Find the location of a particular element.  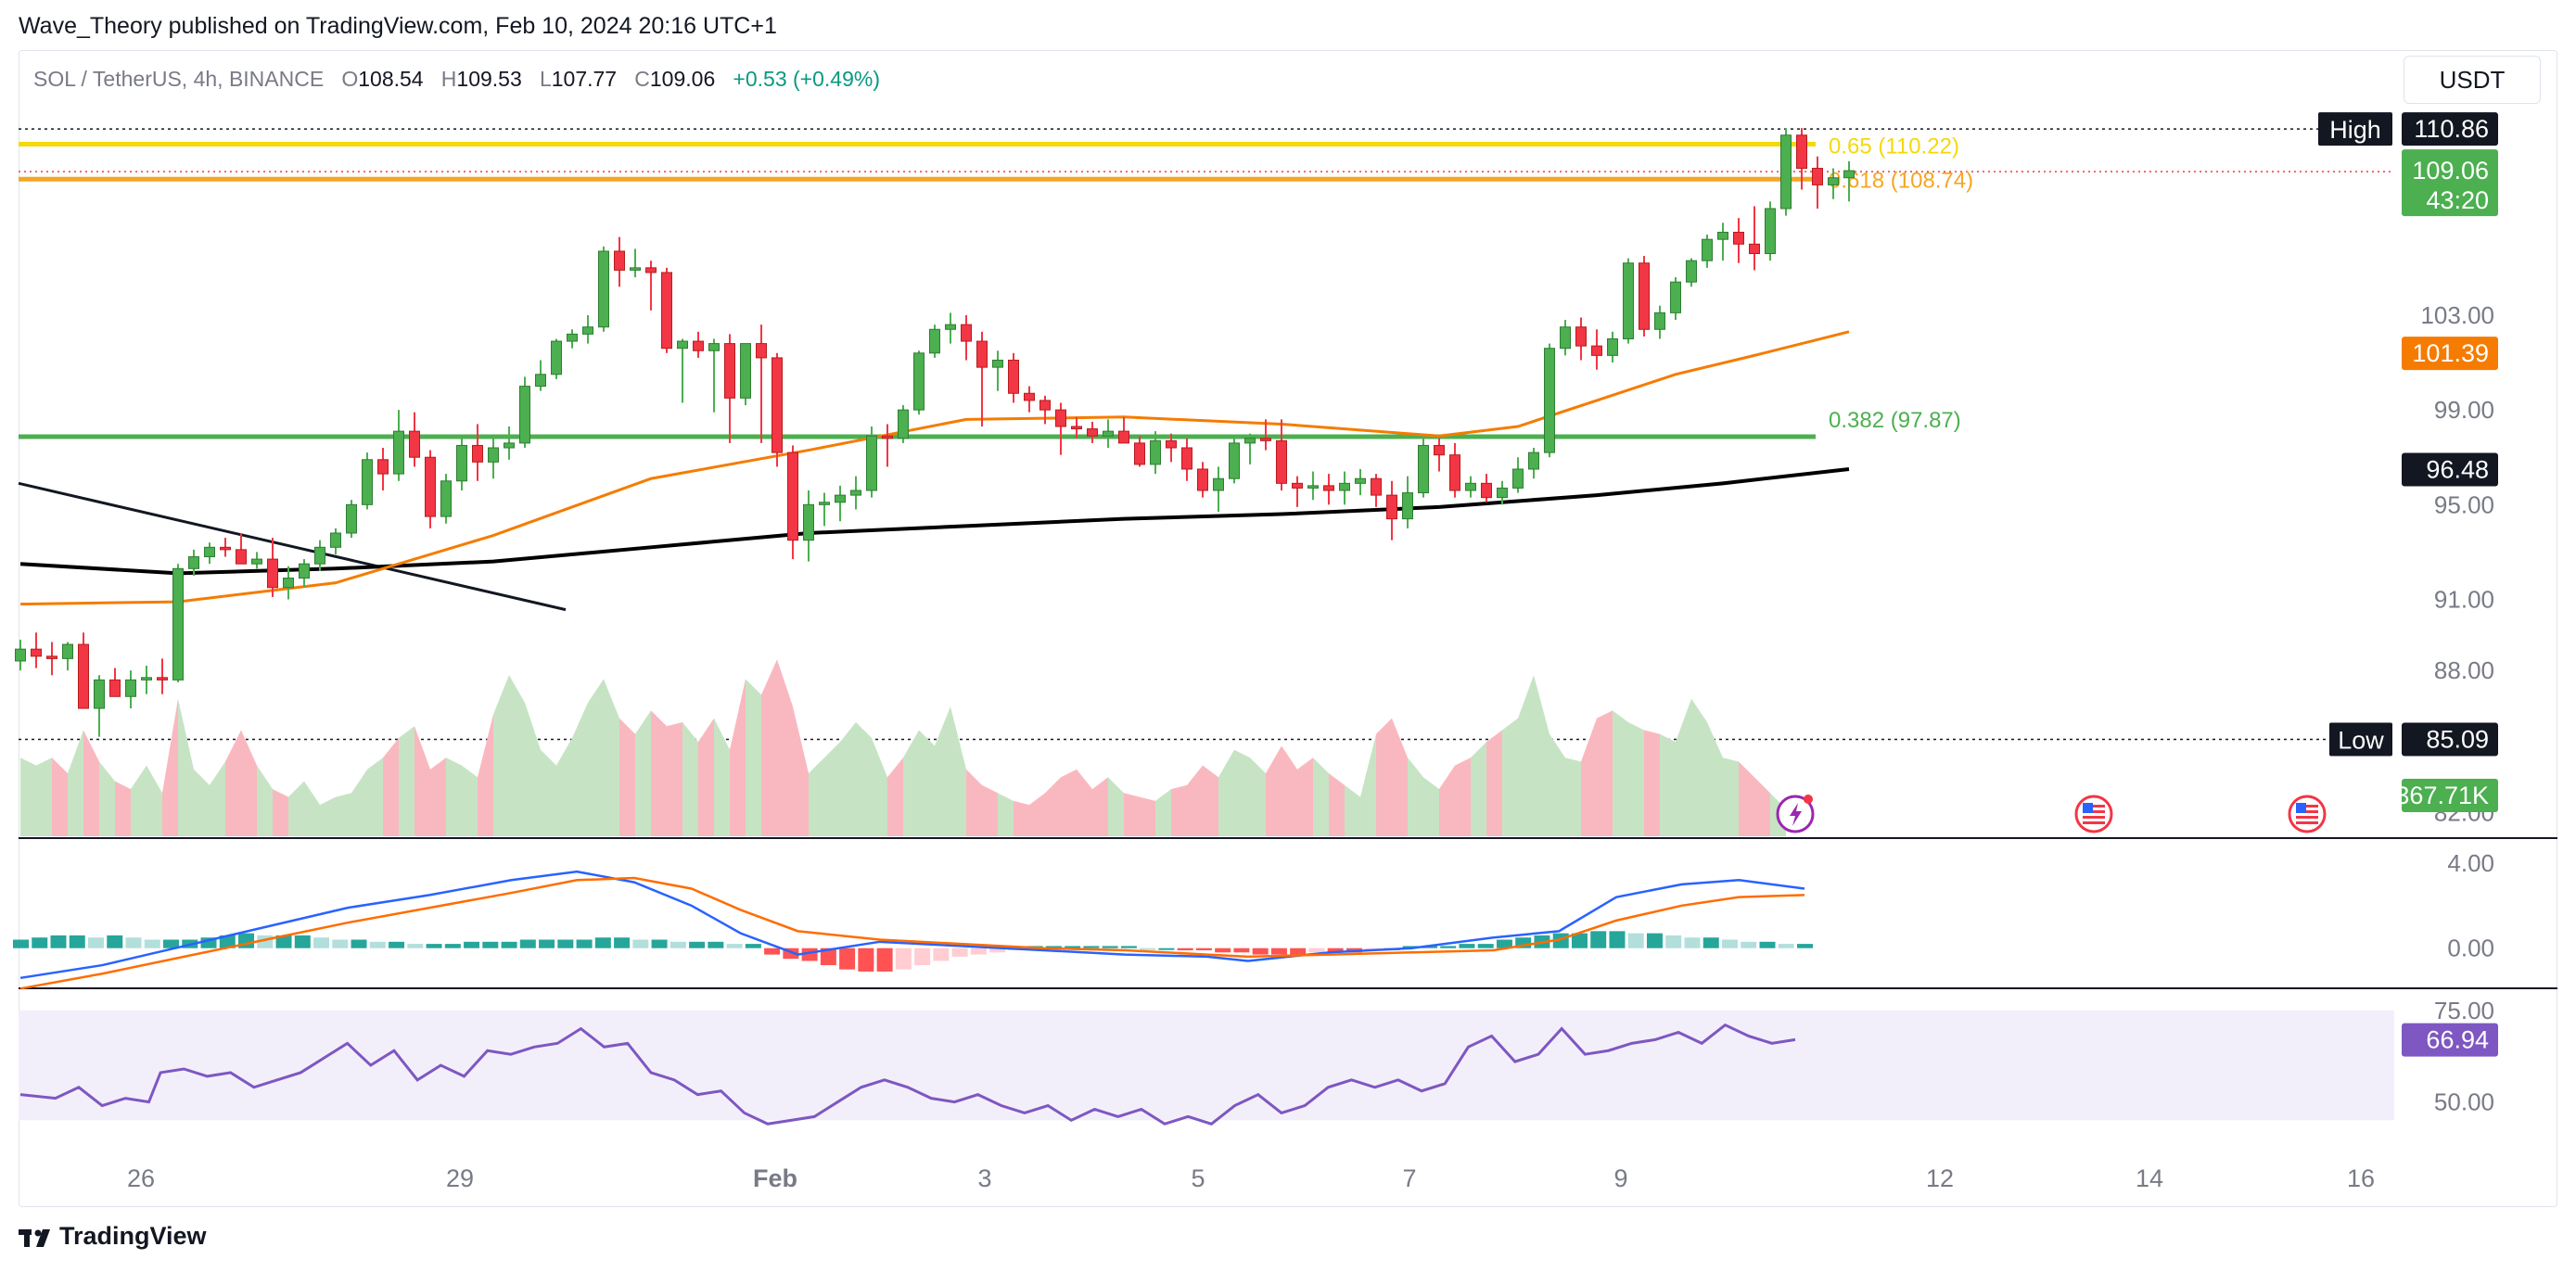

high-tag-label: High is located at coordinates (2355, 130).